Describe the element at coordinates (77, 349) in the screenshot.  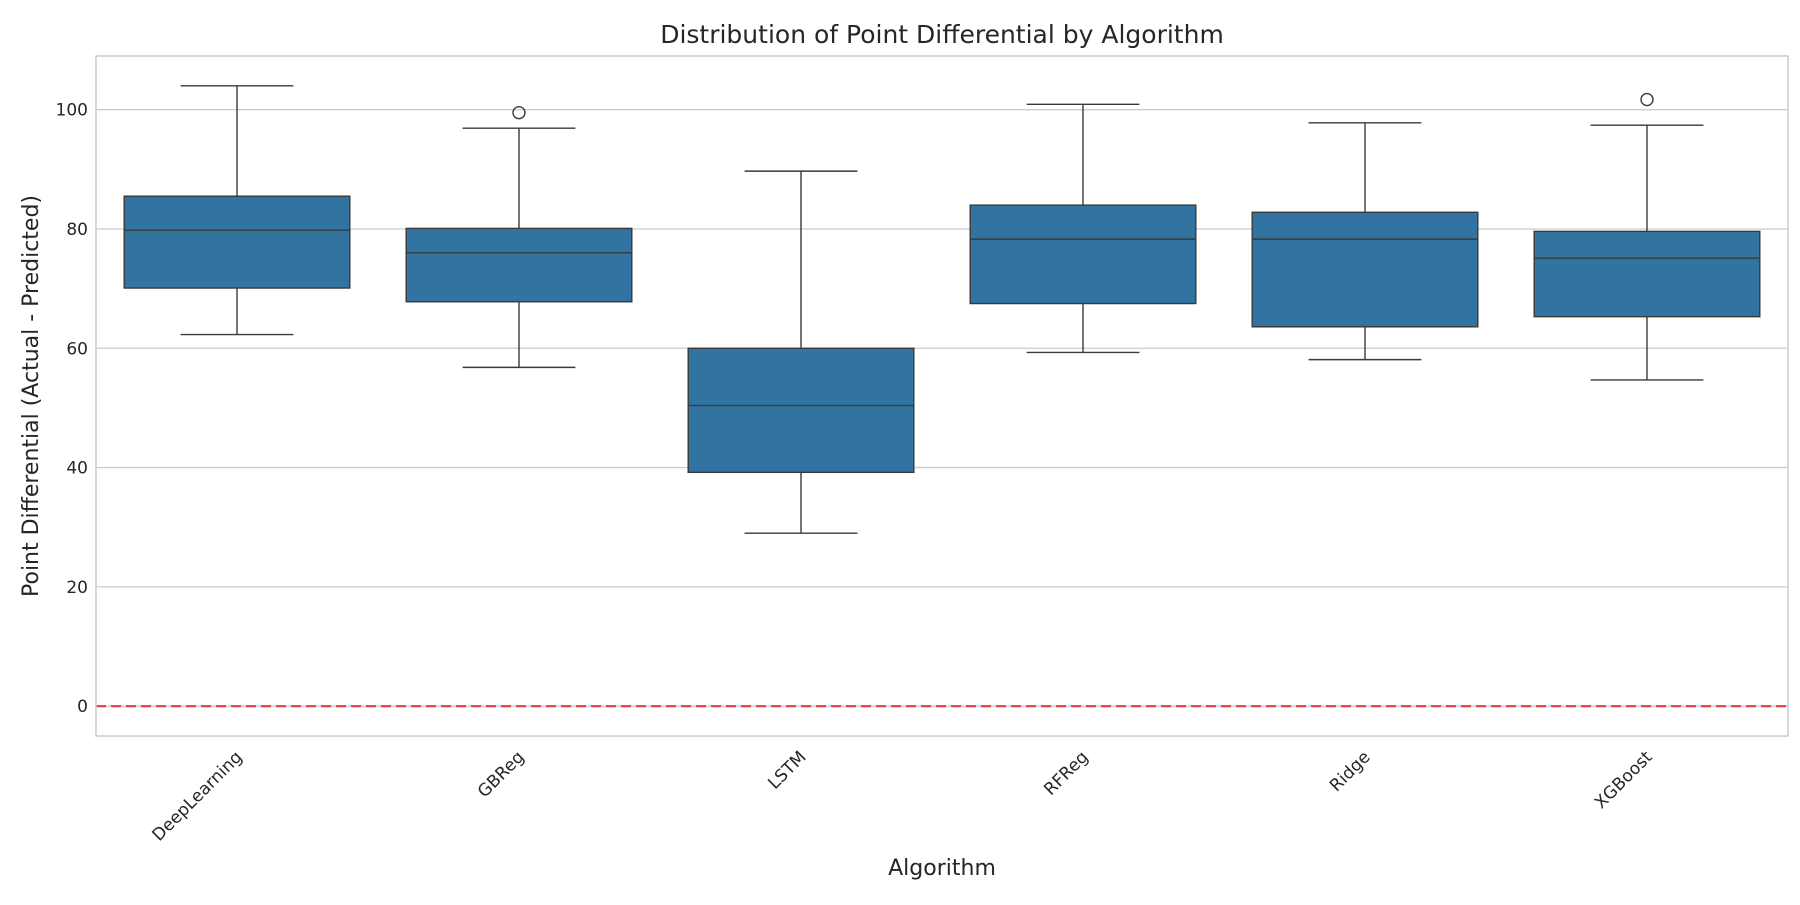
I see `y-tick-label: 60` at that location.